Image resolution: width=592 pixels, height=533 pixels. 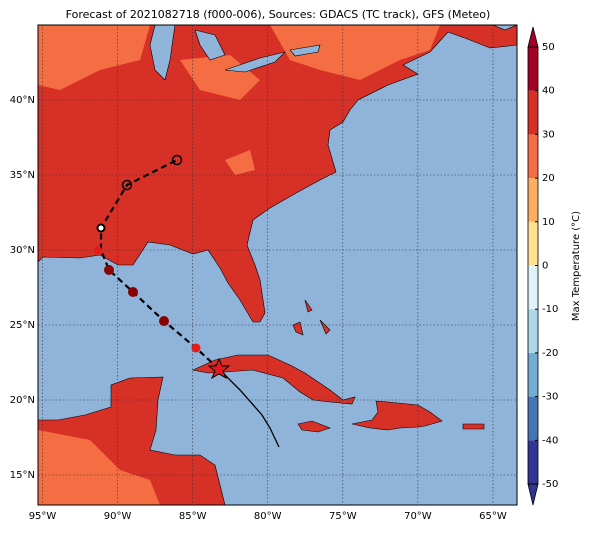 What do you see at coordinates (249, 408) in the screenshot?
I see `past-track` at bounding box center [249, 408].